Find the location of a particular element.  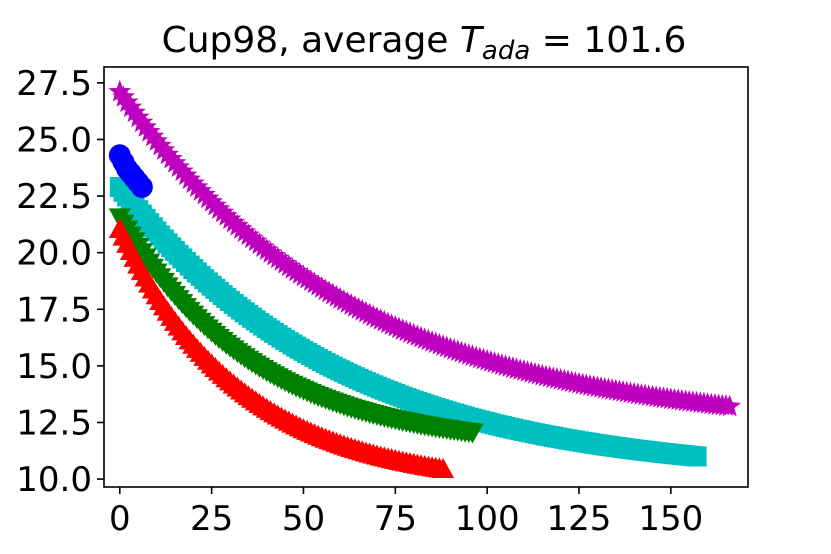

x-tick-label: 50 is located at coordinates (303, 519).